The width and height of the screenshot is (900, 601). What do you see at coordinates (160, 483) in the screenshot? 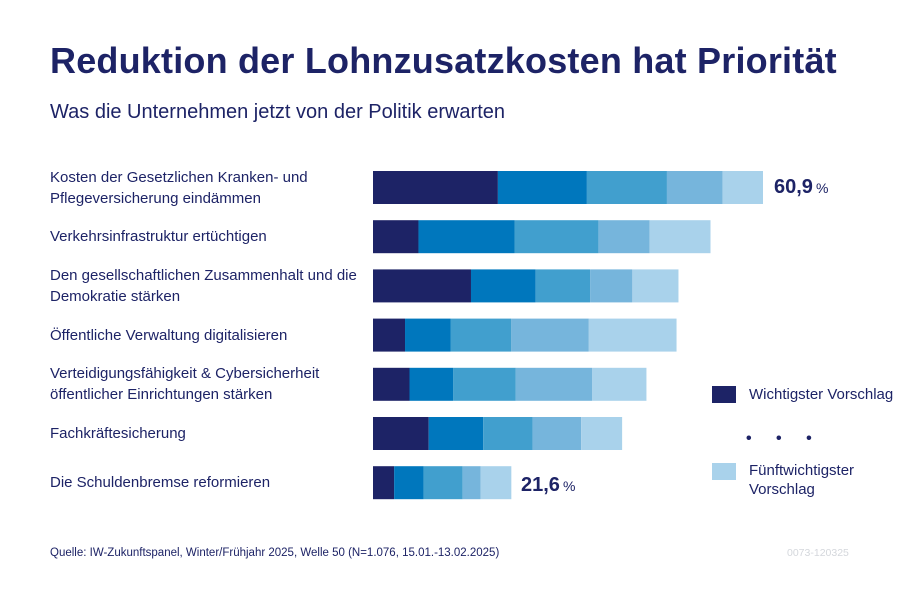
I see `category-label: Die Schuldenbremse reformieren` at bounding box center [160, 483].